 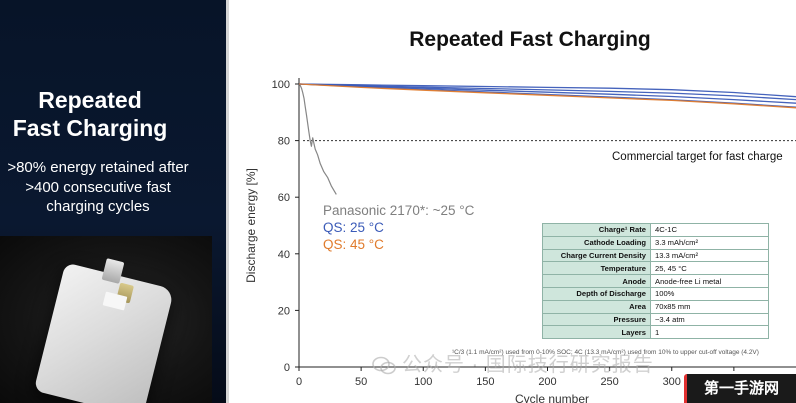 I want to click on spec-value: 3.3 mAh/cm², so click(x=709, y=242).